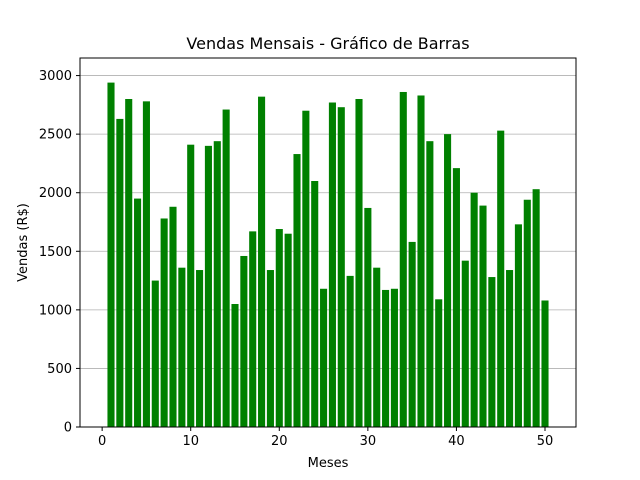 The height and width of the screenshot is (480, 640). Describe the element at coordinates (102, 441) in the screenshot. I see `x-tick-label: 0` at that location.